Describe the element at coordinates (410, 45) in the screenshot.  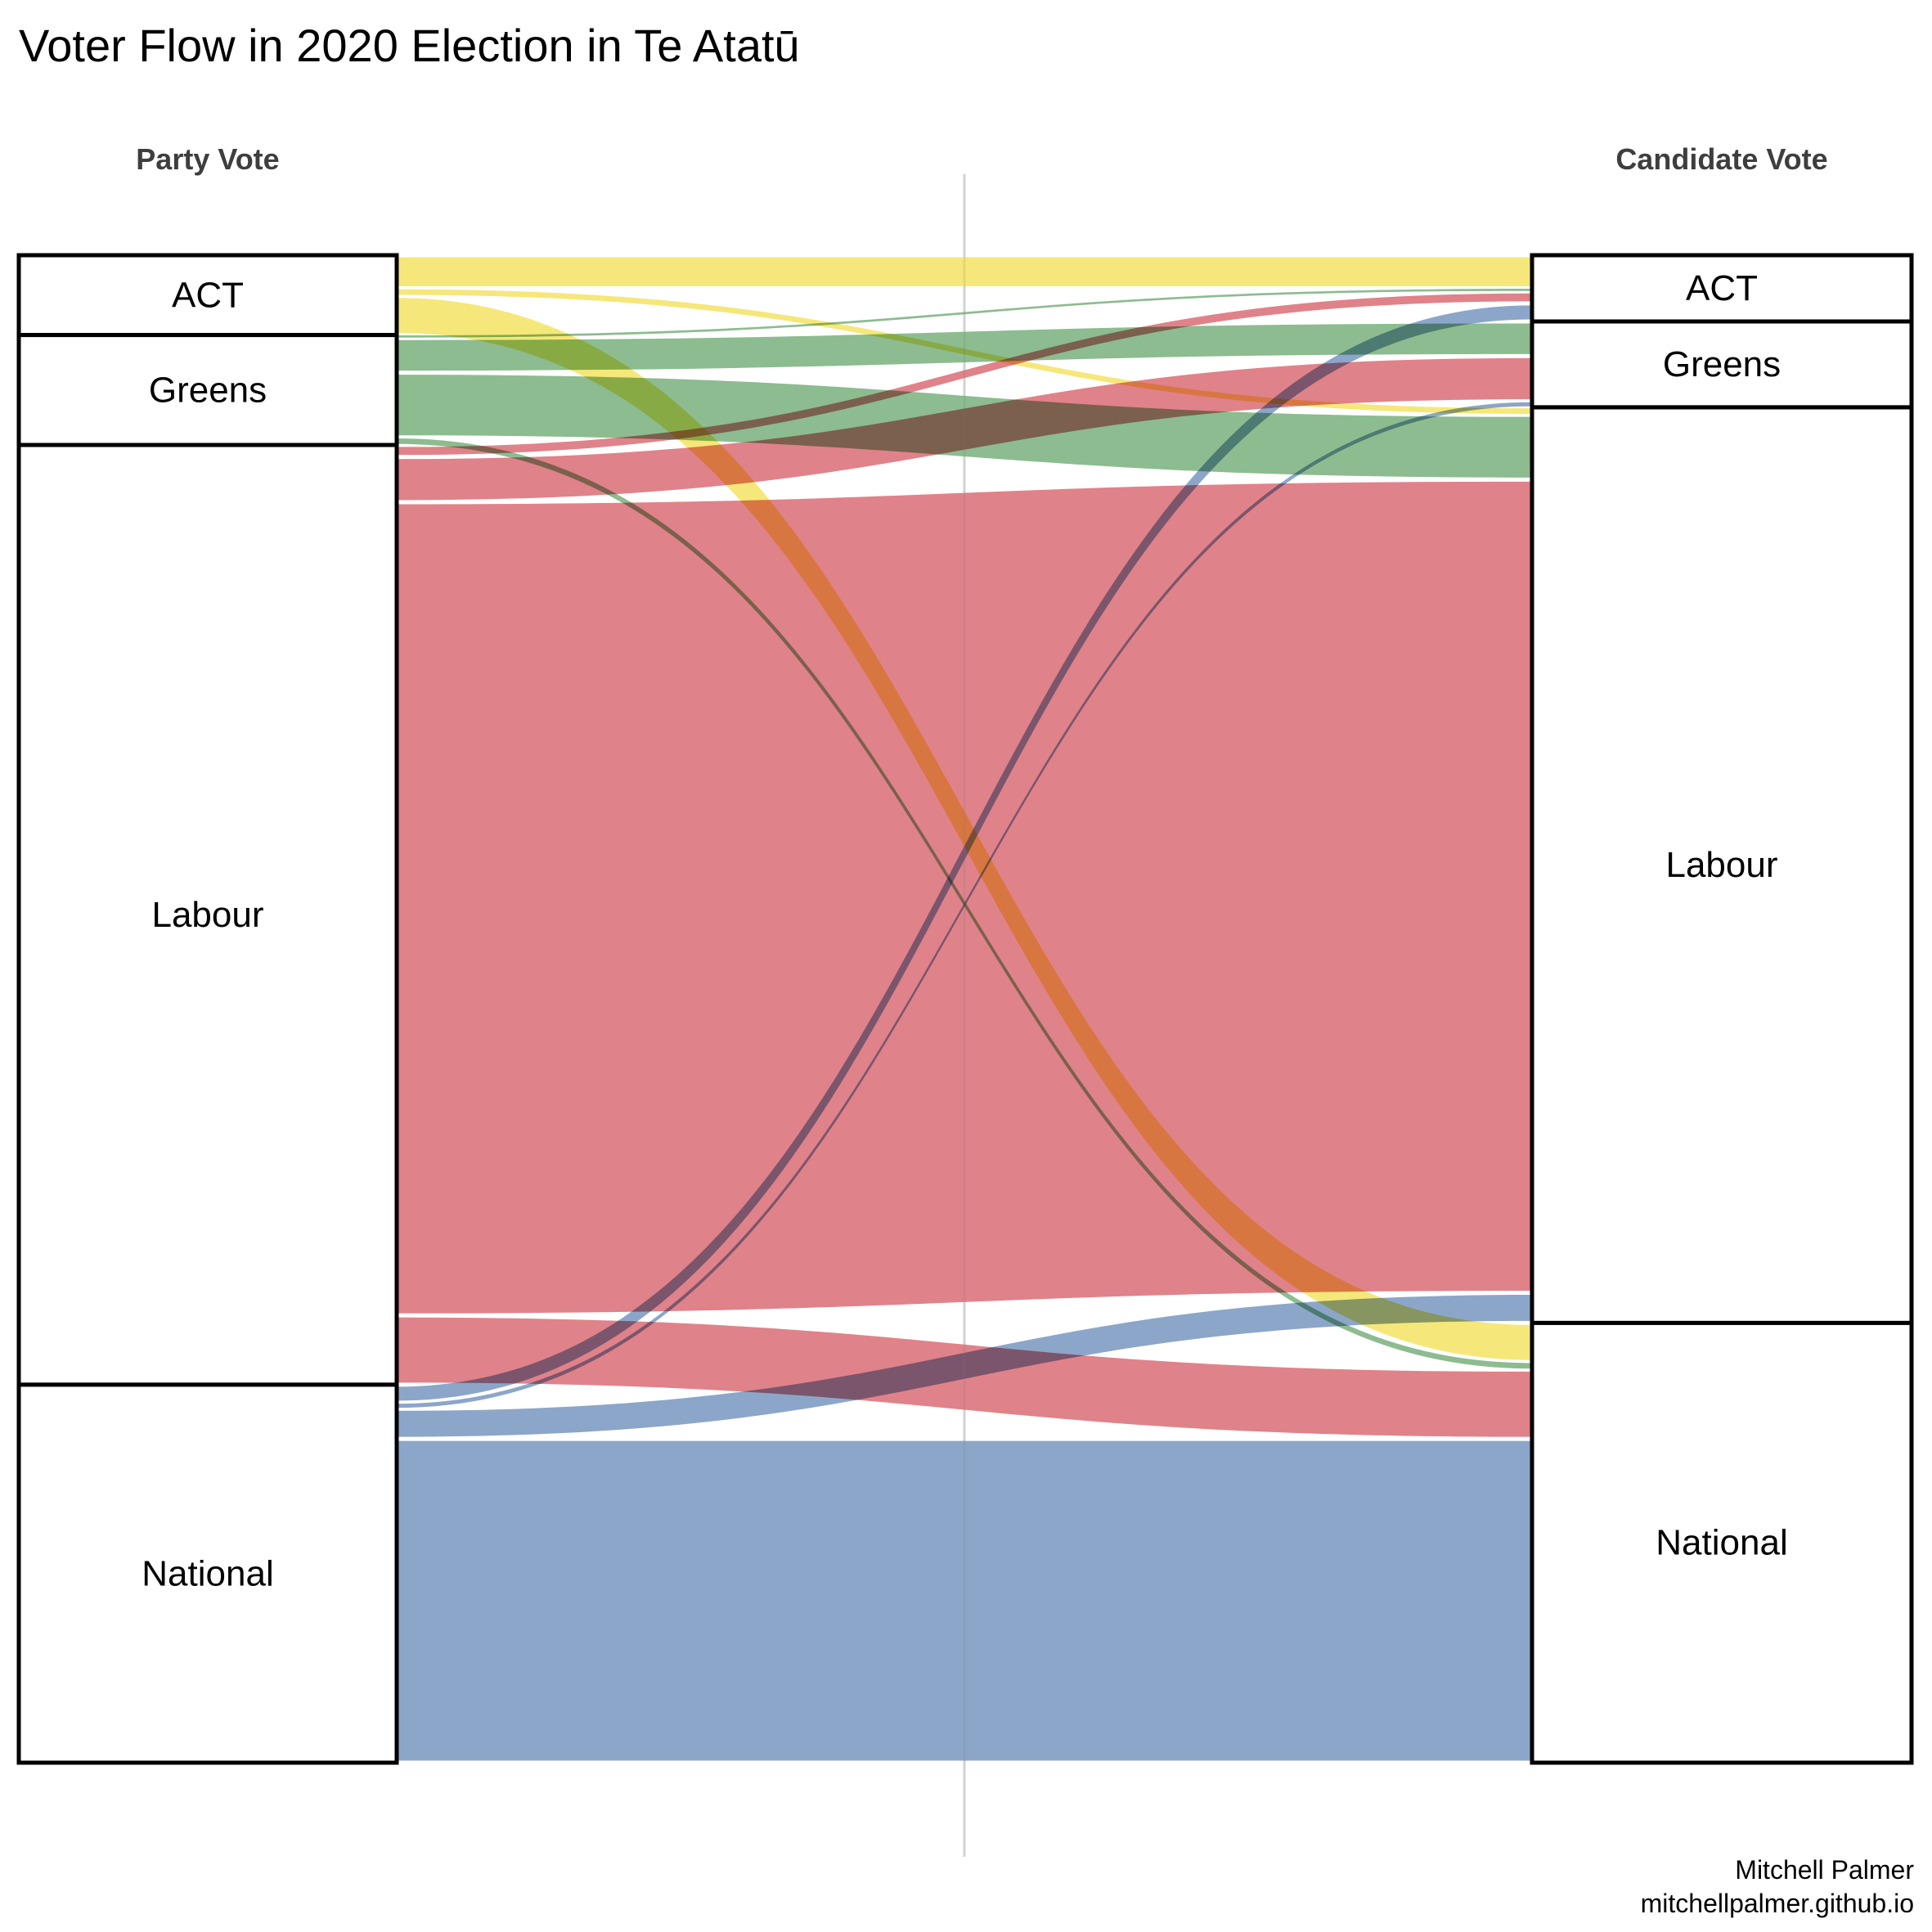
I see `page-title: Voter Flow in 2020 Election in Te Atatū` at that location.